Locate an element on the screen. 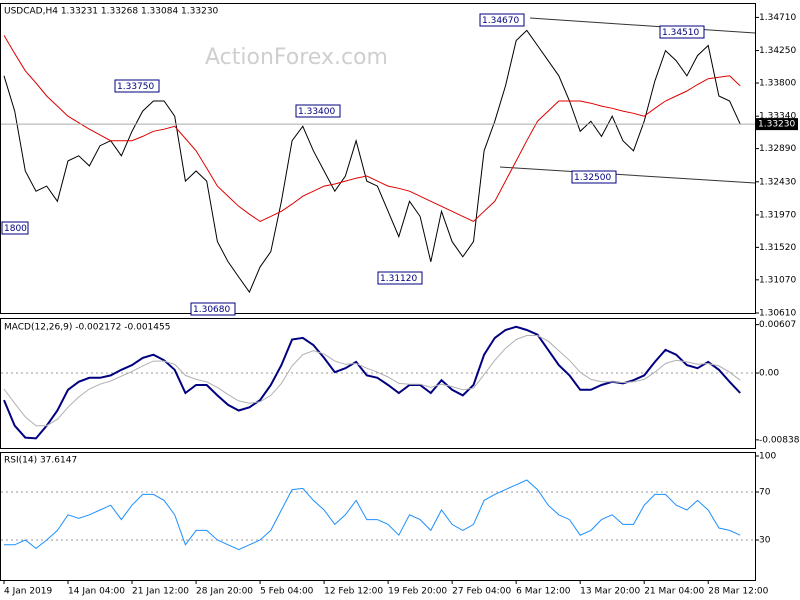  y-tick-label: 1.31070 is located at coordinates (777, 280).